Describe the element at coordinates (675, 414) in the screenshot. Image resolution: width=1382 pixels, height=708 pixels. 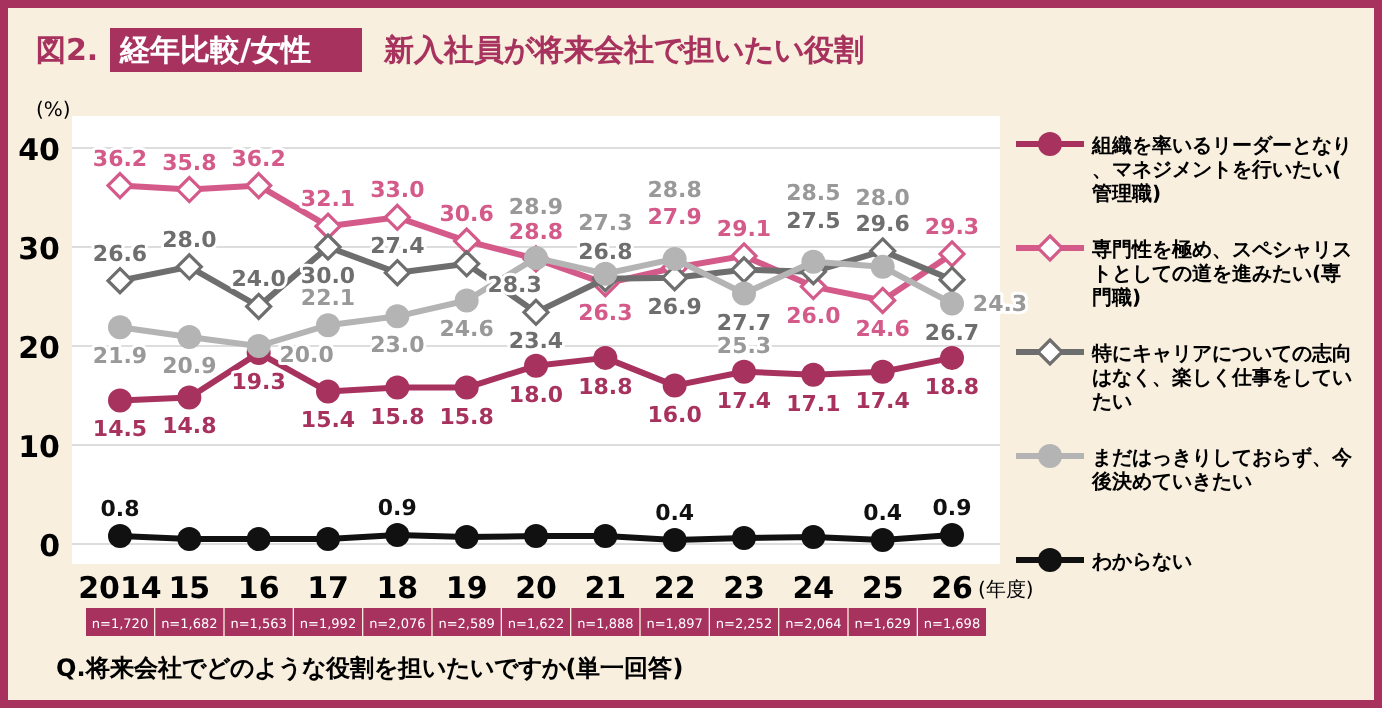
I see `data-label: 16.0` at that location.